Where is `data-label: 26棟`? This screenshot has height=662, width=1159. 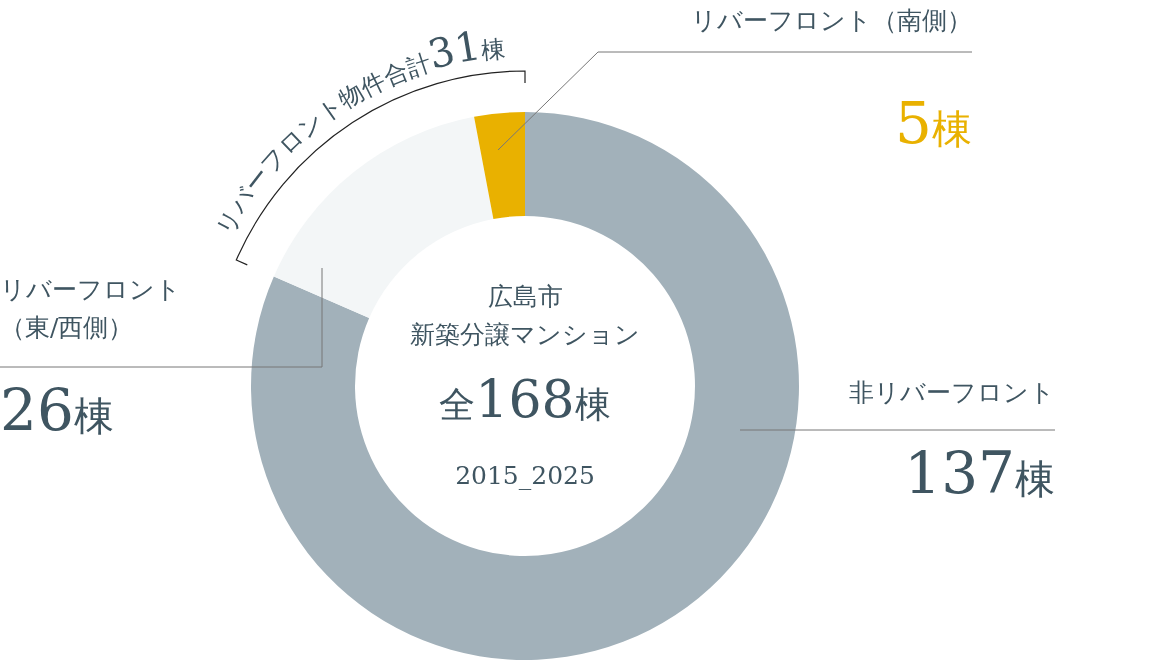
data-label: 26棟 is located at coordinates (57, 410).